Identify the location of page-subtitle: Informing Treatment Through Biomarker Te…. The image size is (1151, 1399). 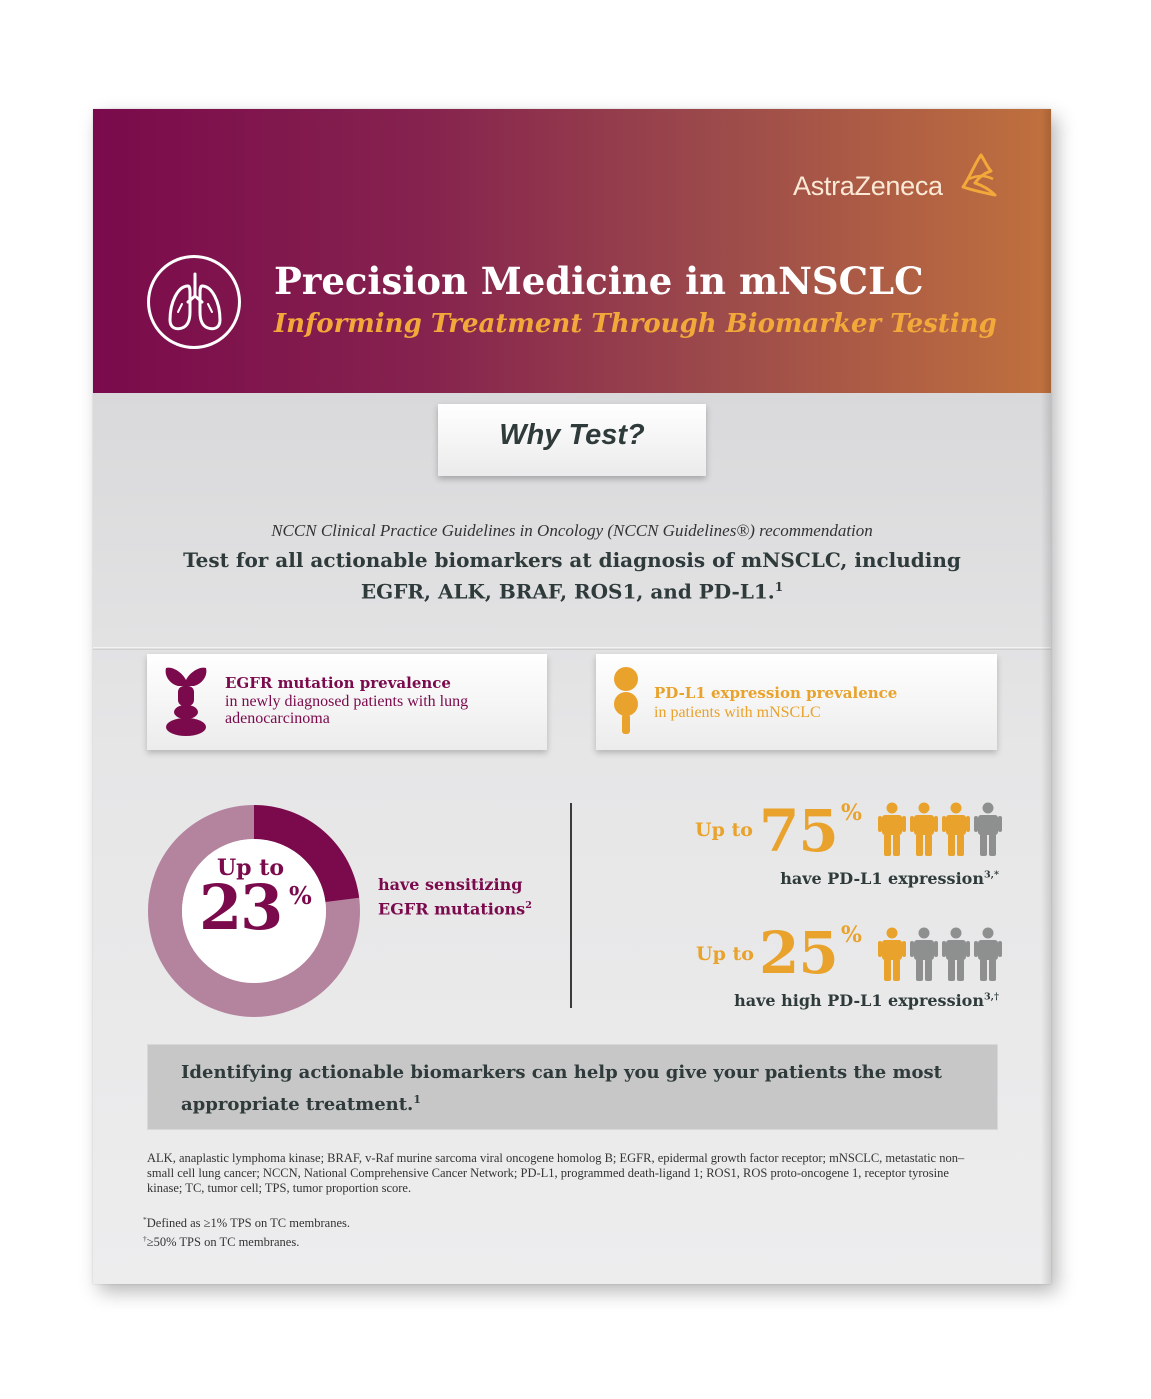
(635, 324).